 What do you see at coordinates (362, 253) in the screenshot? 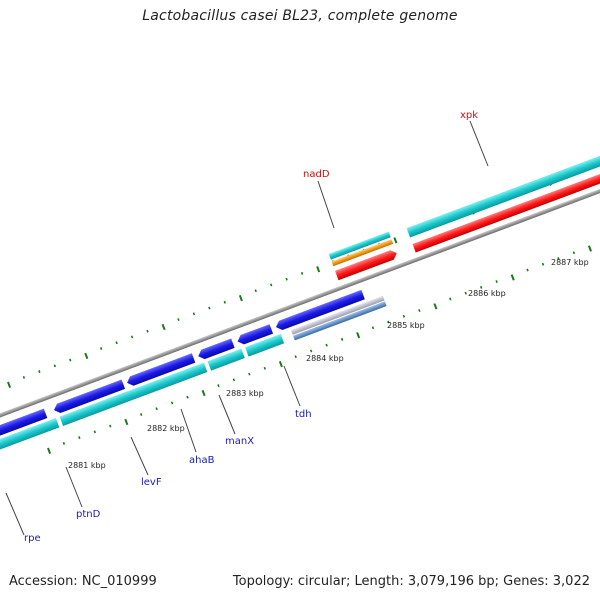
I see `rna-feature-orange` at bounding box center [362, 253].